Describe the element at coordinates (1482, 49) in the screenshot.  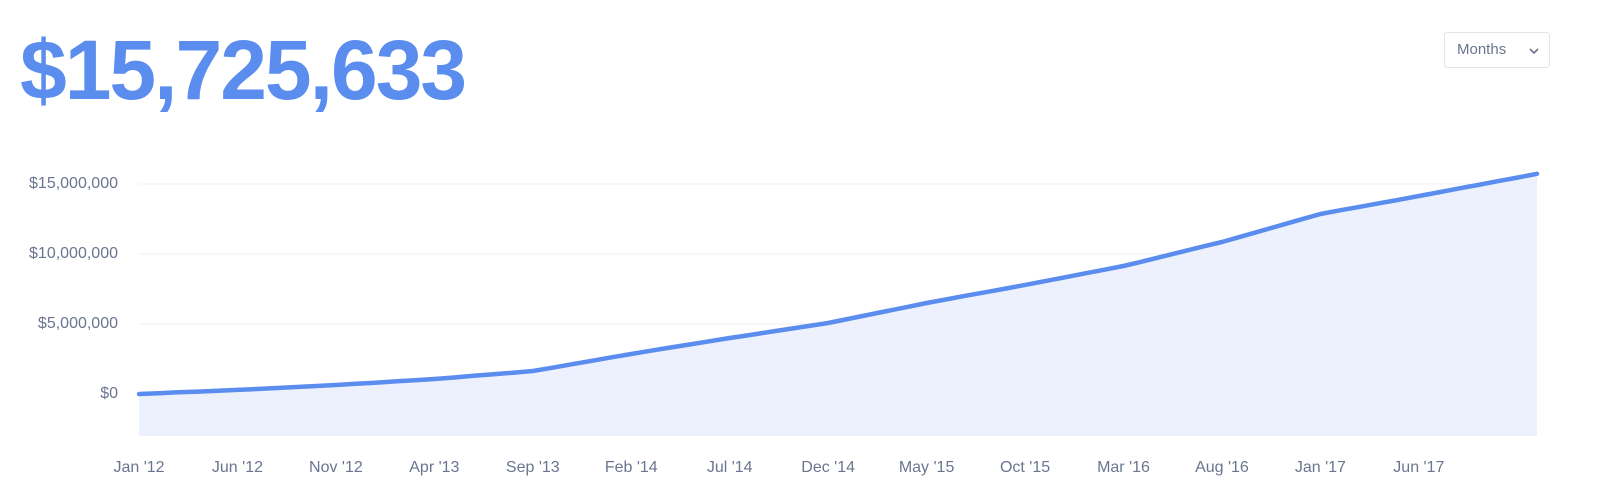
I see `period-label: Months` at that location.